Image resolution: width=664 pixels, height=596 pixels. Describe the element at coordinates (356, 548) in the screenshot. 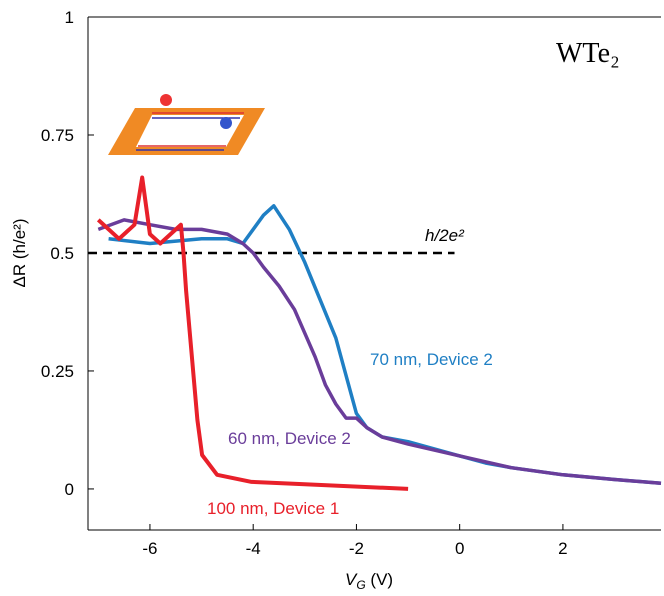

I see `x-tick-label: -2` at that location.